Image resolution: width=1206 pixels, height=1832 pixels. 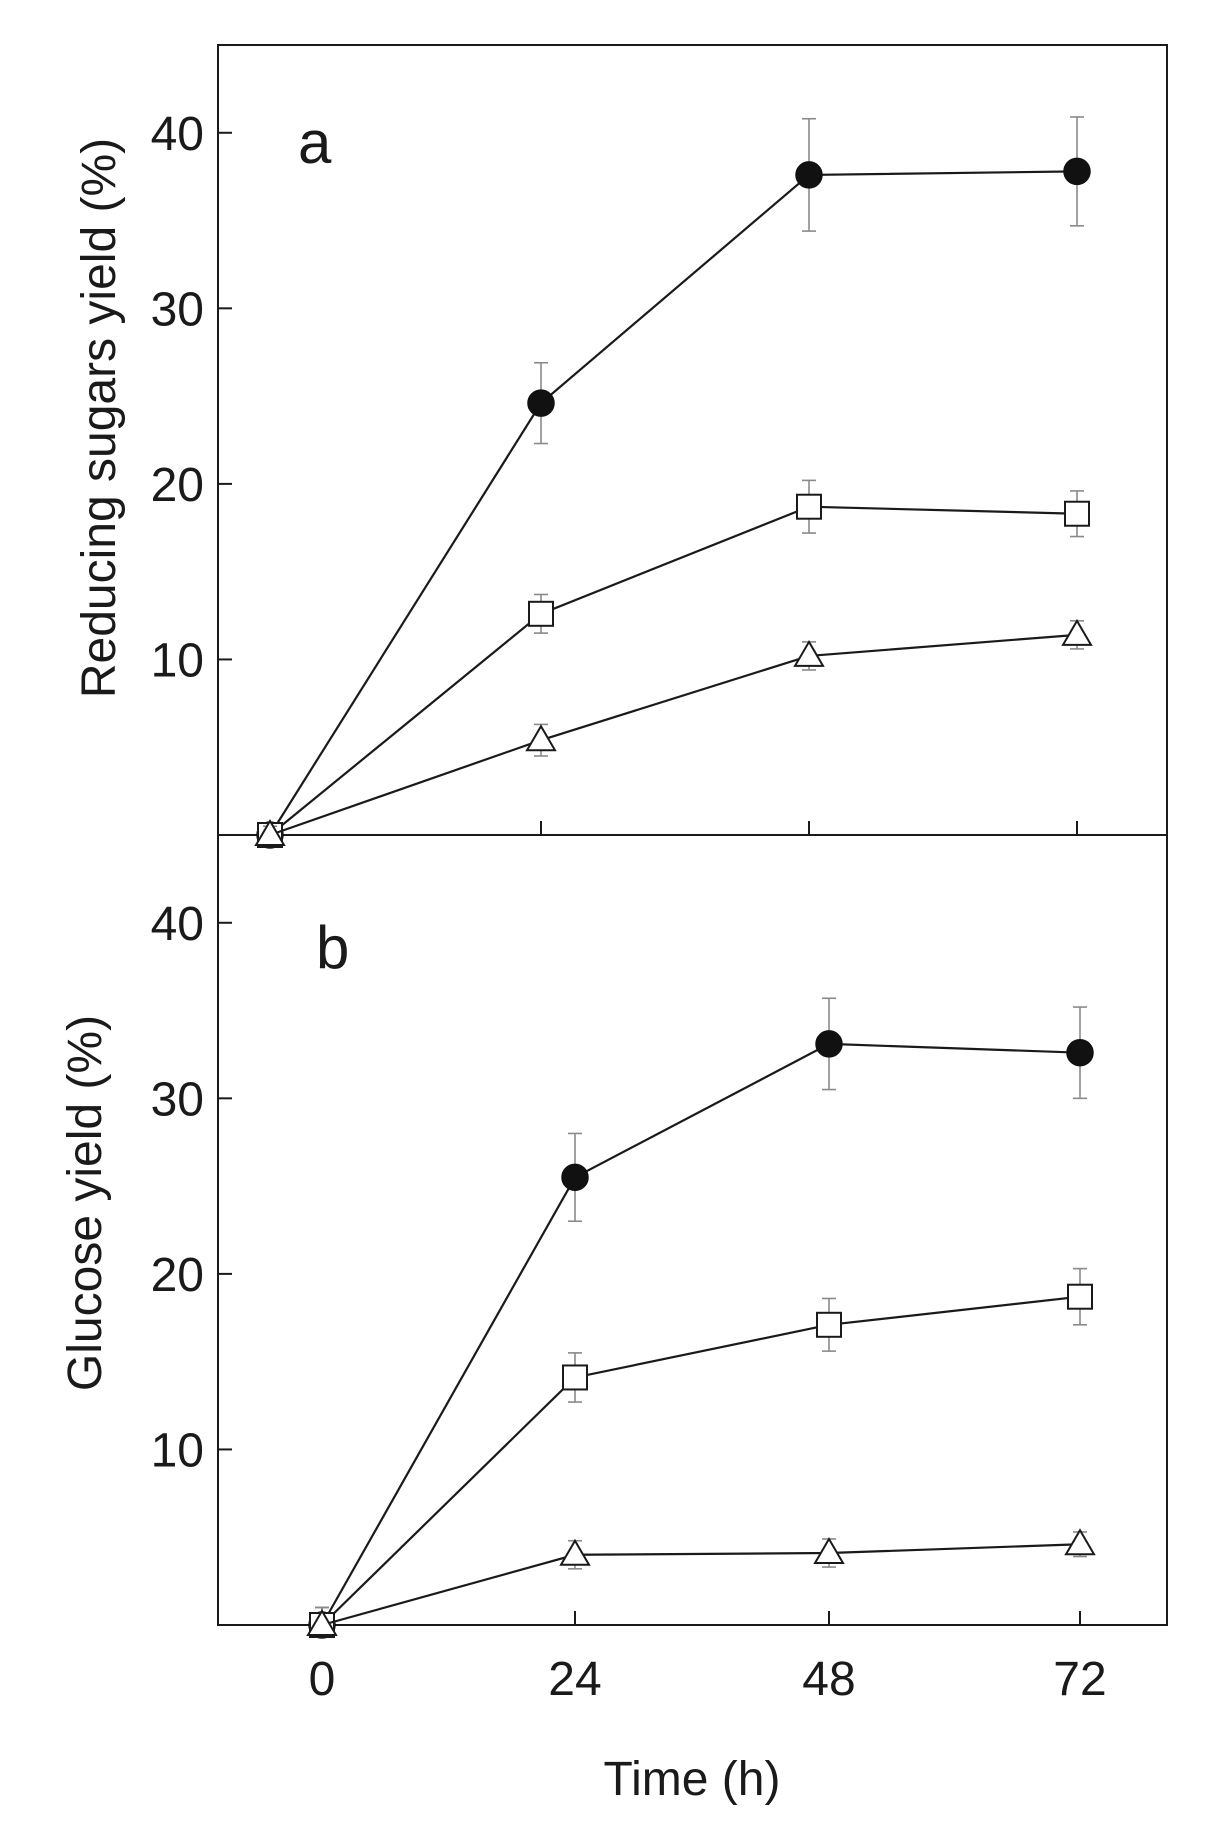 What do you see at coordinates (1079, 1679) in the screenshot?
I see `x-tick-label: 72` at bounding box center [1079, 1679].